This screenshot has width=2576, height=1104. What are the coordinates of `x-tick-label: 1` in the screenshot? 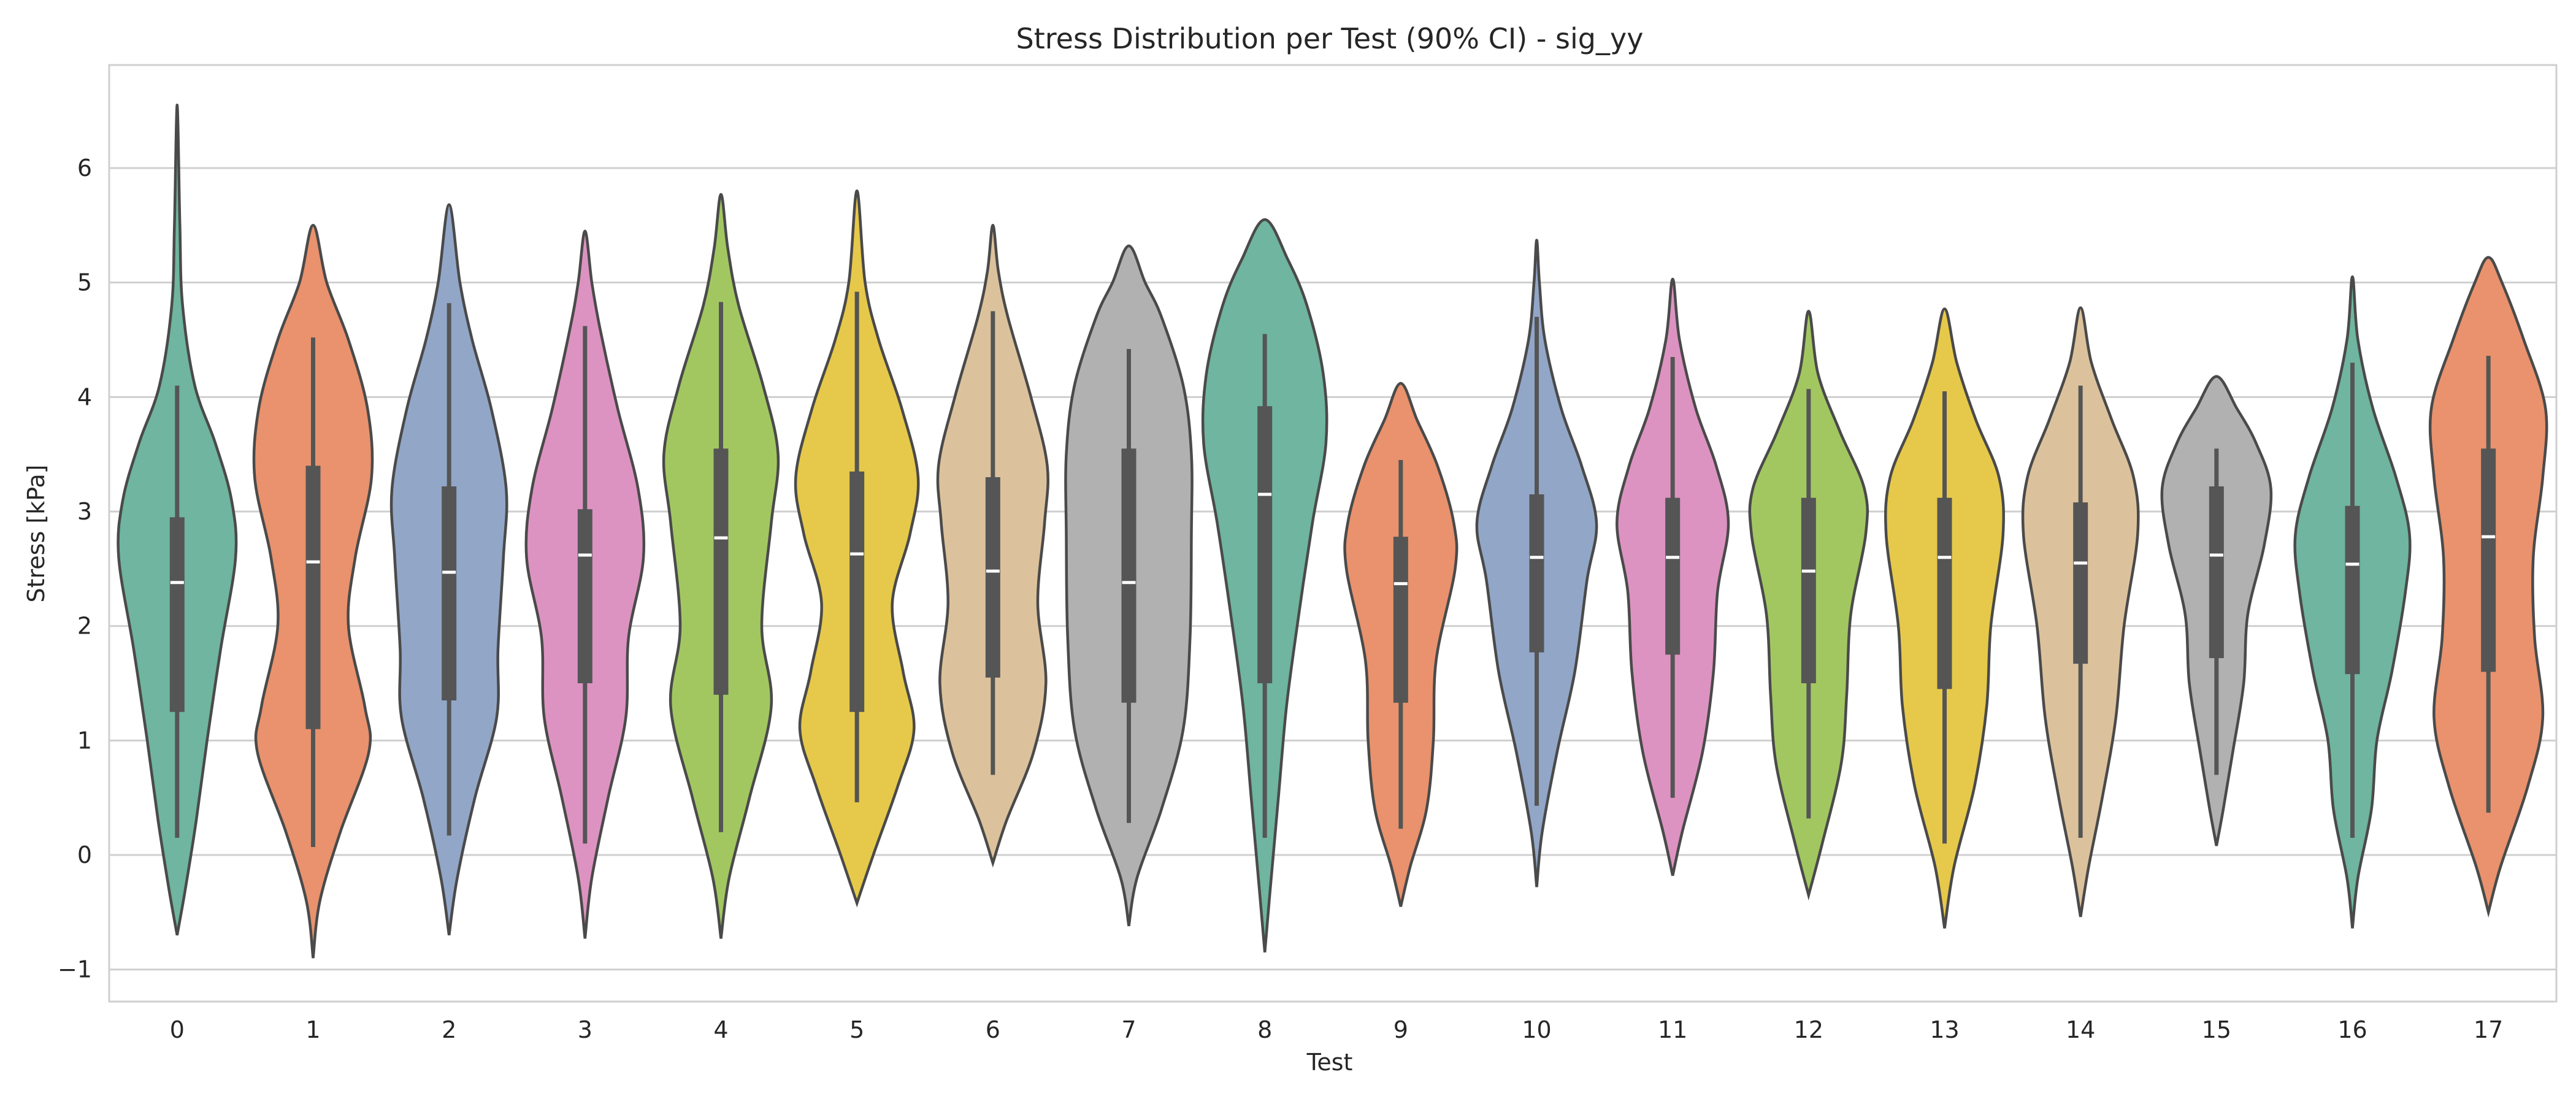 It's located at (312, 1029).